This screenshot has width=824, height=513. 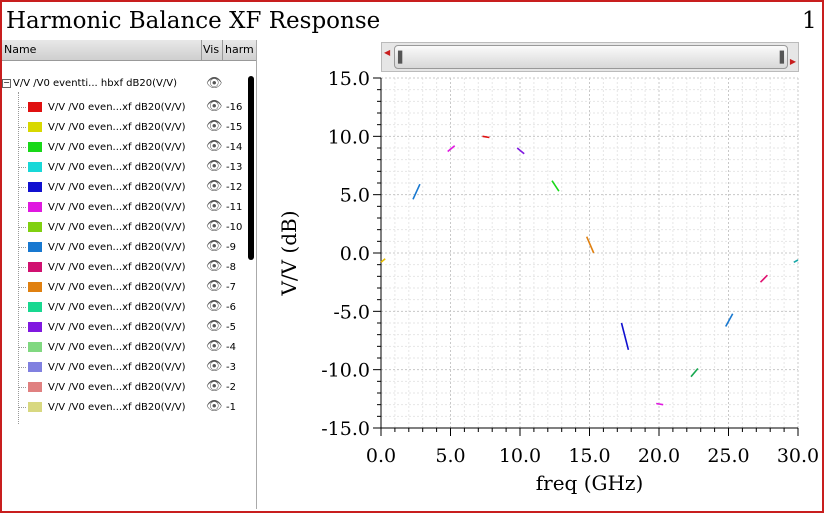 I want to click on x-tick-label: 5.0, so click(x=450, y=456).